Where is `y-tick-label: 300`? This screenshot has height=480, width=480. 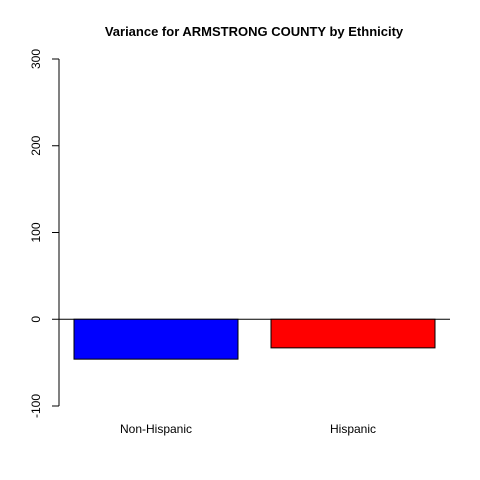 y-tick-label: 300 is located at coordinates (36, 59).